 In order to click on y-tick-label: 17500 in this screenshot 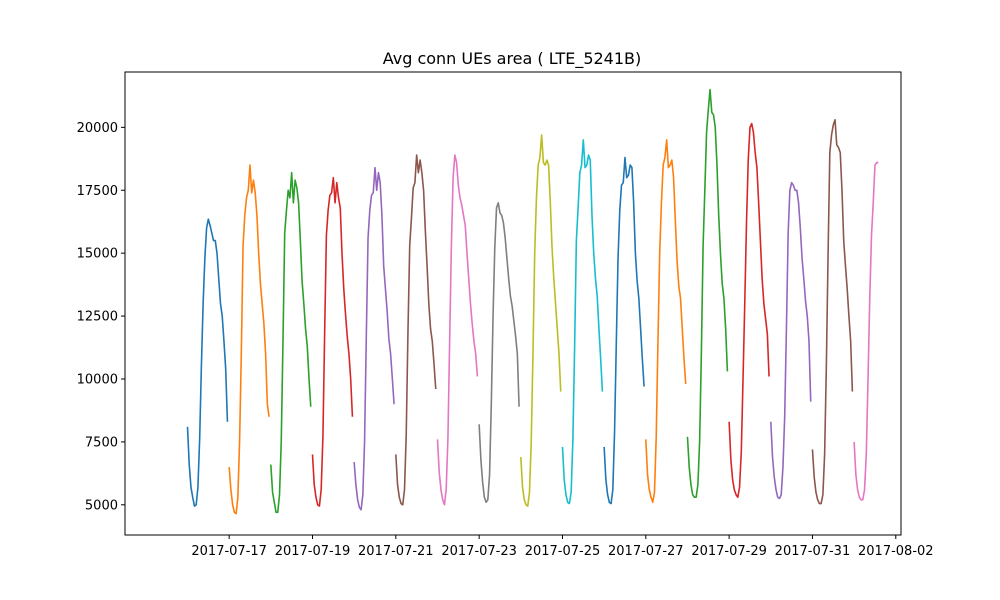, I will do `click(97, 191)`.